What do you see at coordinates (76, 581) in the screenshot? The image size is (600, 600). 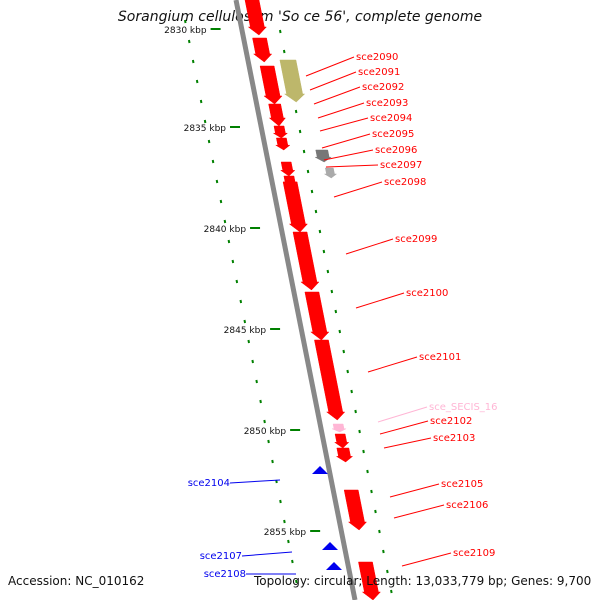 I see `accession-text: Accession: NC_010162` at bounding box center [76, 581].